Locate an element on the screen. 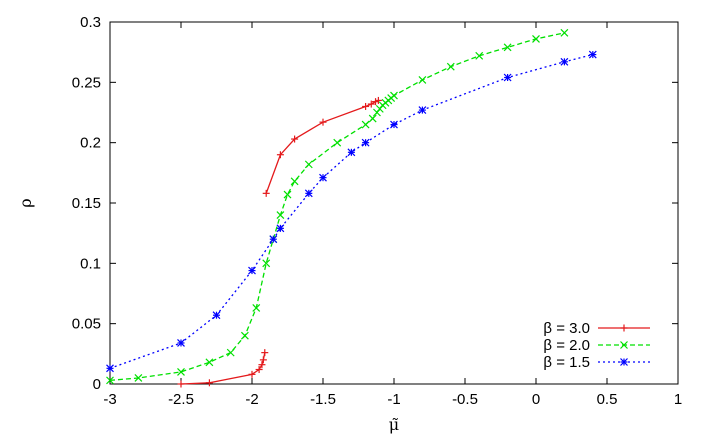 This screenshot has width=706, height=436. legend-label: β = 3.0 is located at coordinates (566, 328).